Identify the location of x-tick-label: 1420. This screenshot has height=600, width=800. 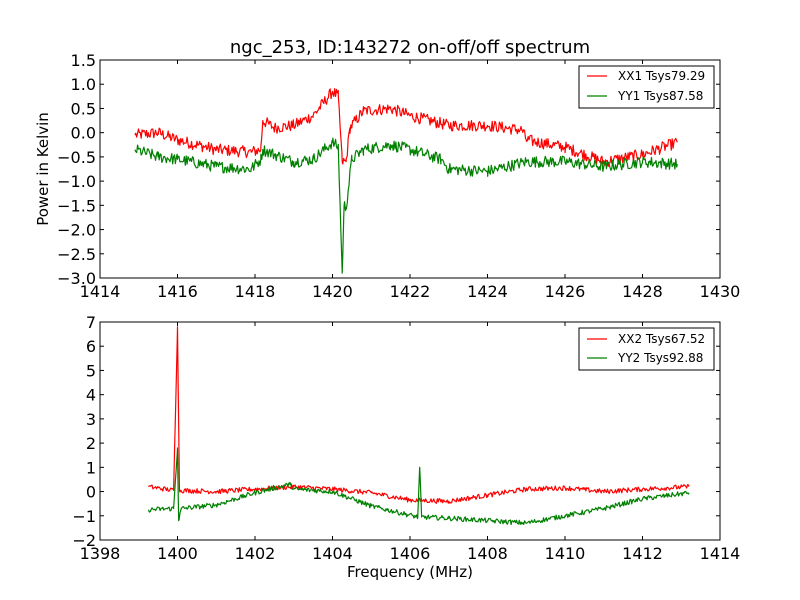
(332, 291).